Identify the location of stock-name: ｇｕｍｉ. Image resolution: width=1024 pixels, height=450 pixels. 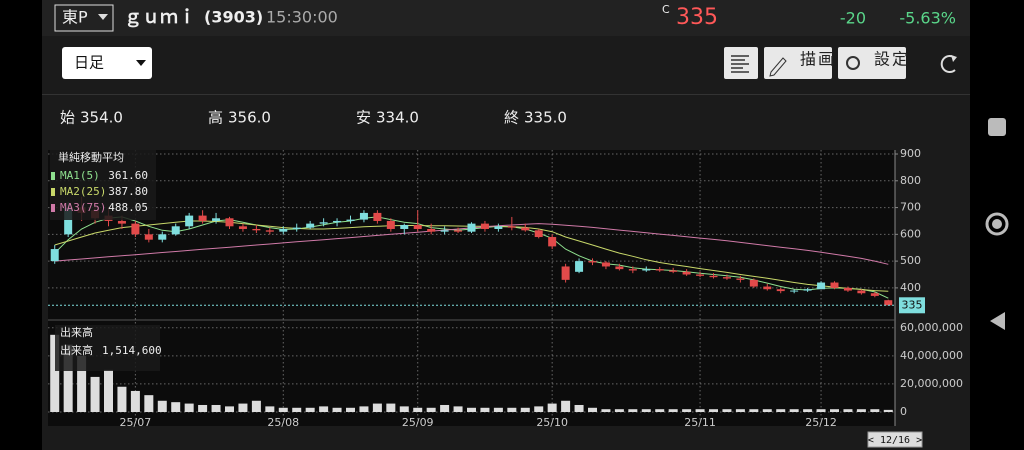
(160, 17).